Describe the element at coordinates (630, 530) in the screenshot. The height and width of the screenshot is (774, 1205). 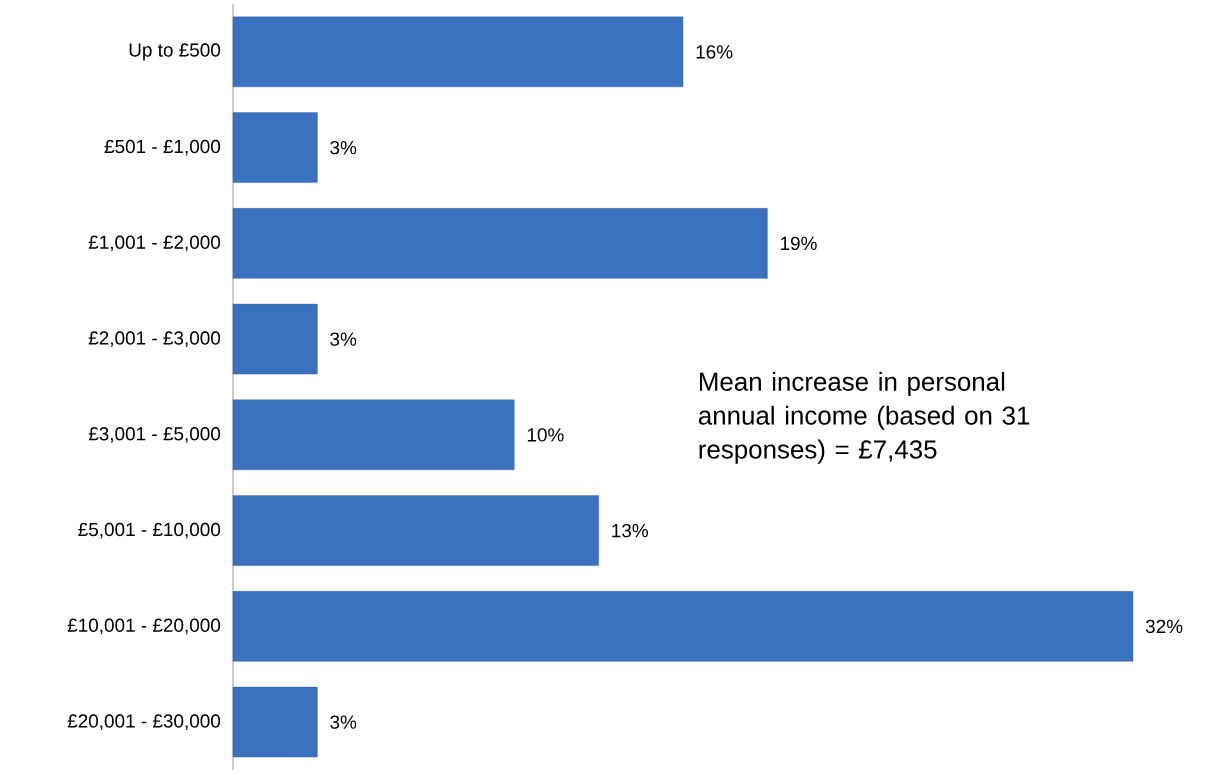
I see `data-label: 13%` at that location.